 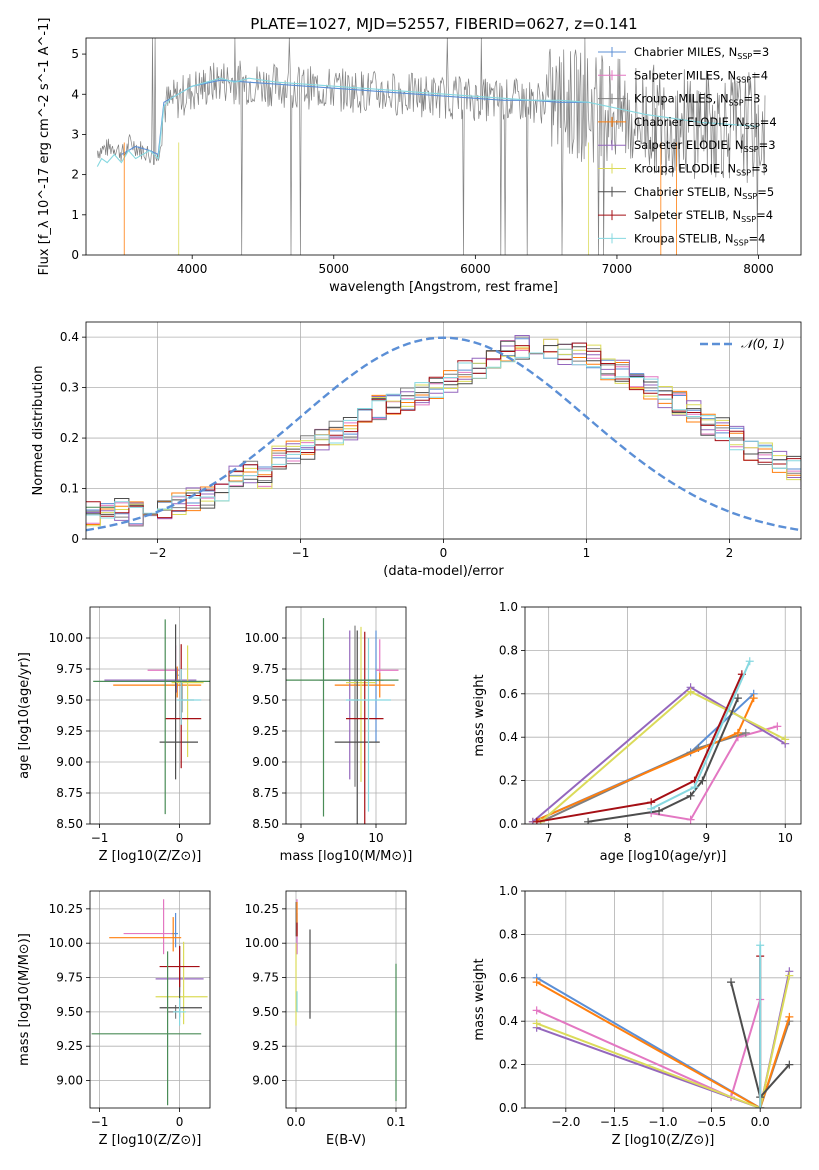 What do you see at coordinates (617, 269) in the screenshot?
I see `x-tick-label: 7000` at bounding box center [617, 269].